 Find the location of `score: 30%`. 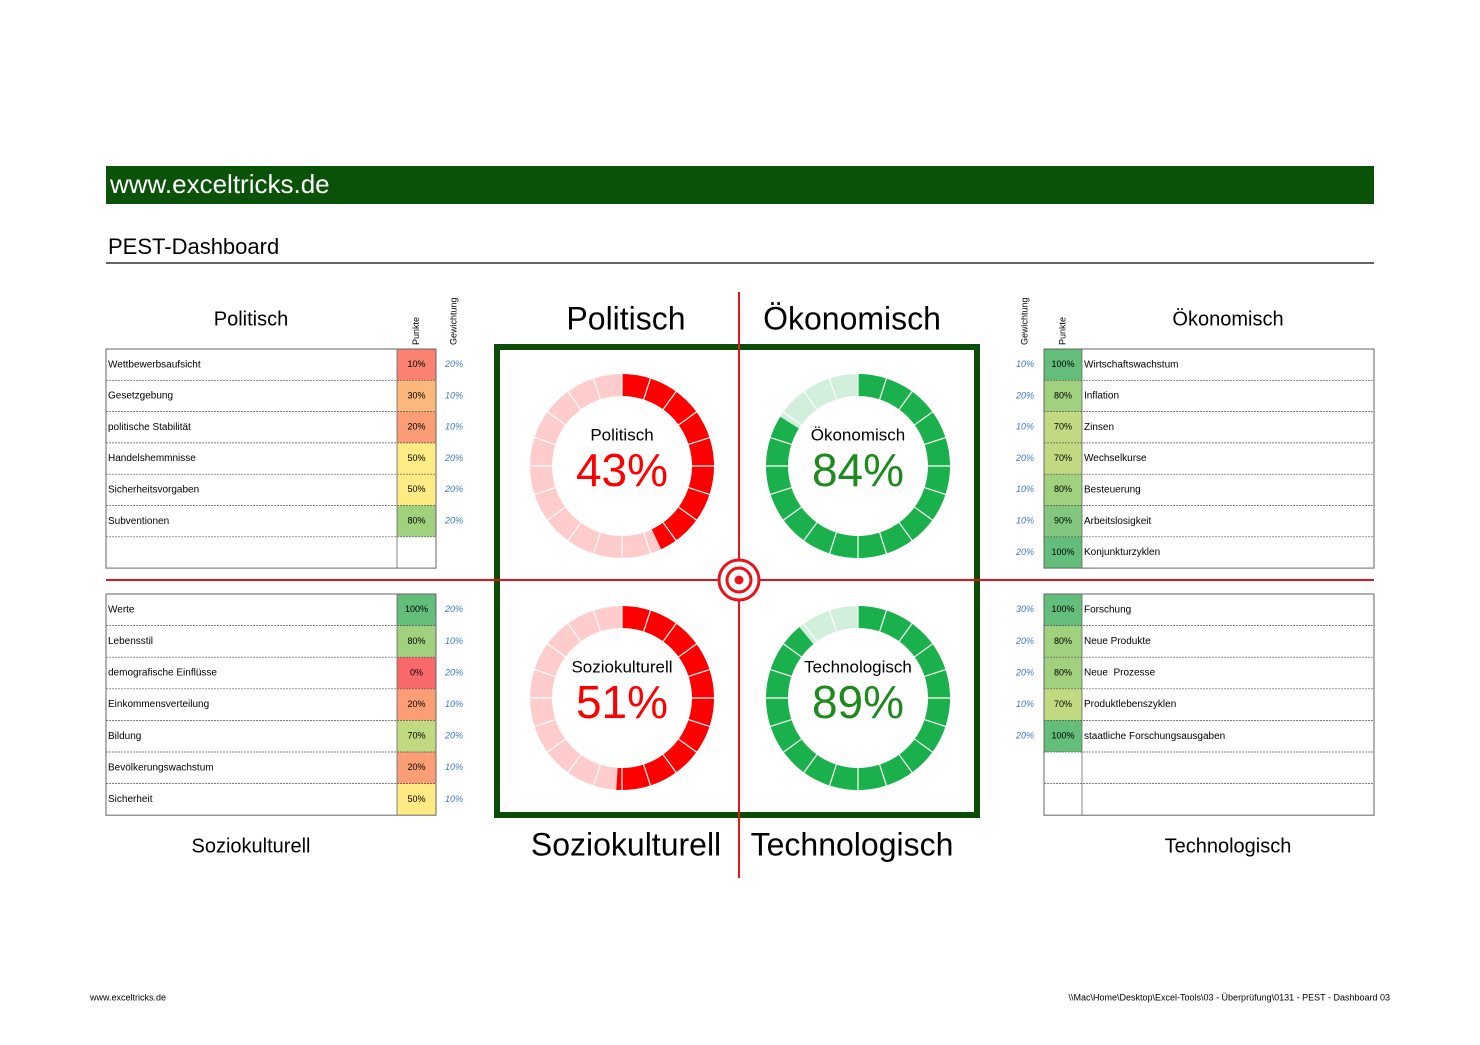

score: 30% is located at coordinates (416, 395).